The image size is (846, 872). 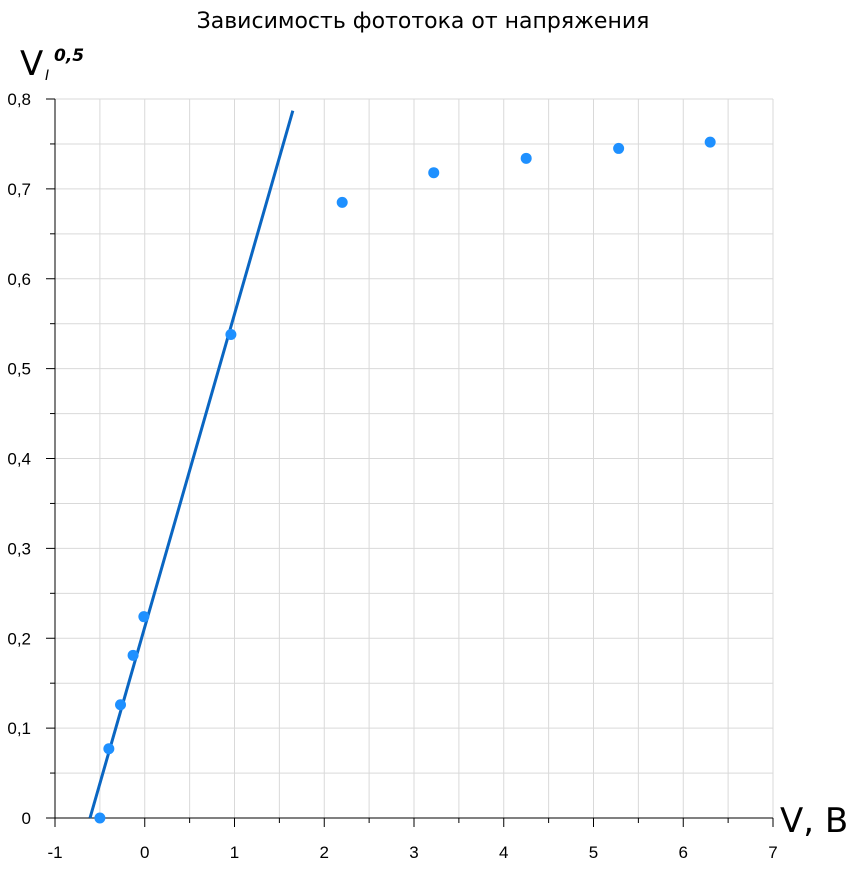 I want to click on y-tick-label: 0,6, so click(x=19, y=279).